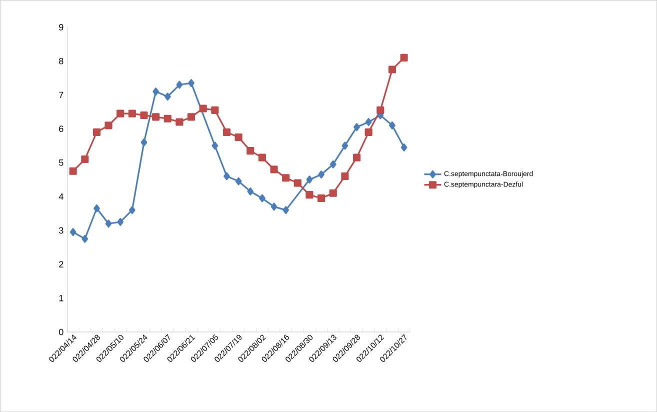 The image size is (657, 412). Describe the element at coordinates (61, 298) in the screenshot. I see `y-tick-label: 1` at that location.